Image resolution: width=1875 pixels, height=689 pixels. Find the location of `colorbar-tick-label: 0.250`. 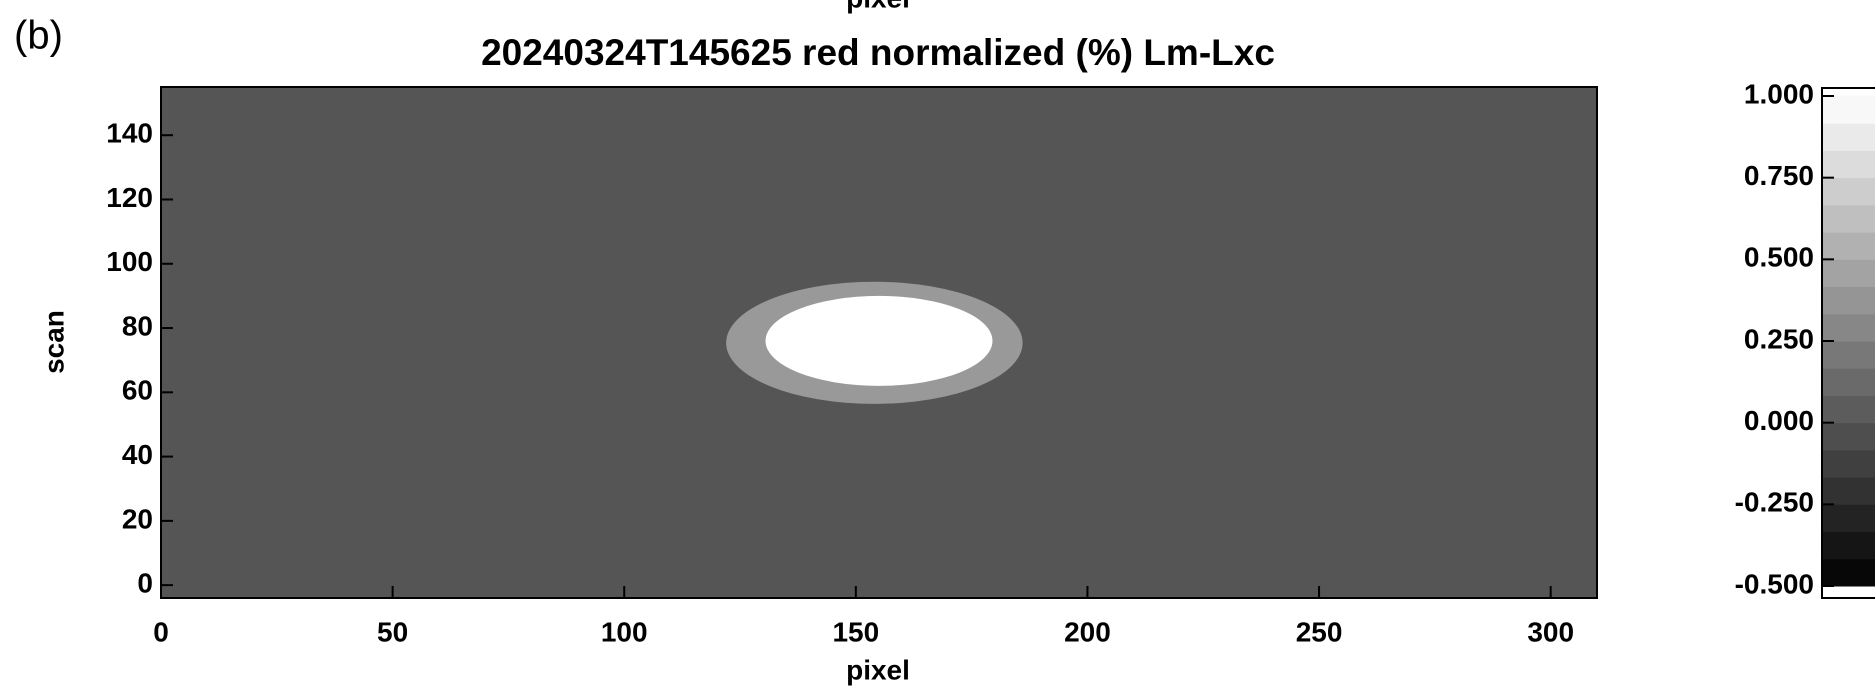

colorbar-tick-label: 0.250 is located at coordinates (1779, 338).